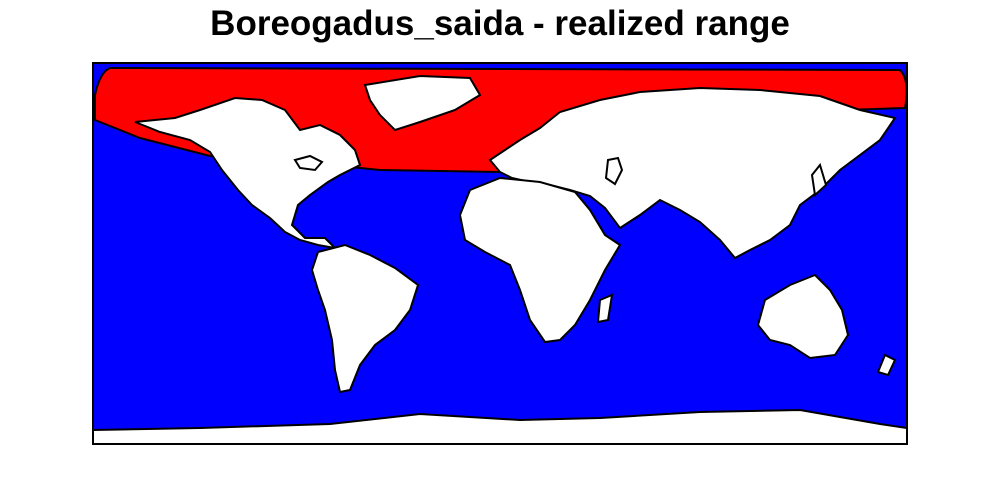 The width and height of the screenshot is (1000, 500). Describe the element at coordinates (614, 171) in the screenshot. I see `caspian-sea` at that location.